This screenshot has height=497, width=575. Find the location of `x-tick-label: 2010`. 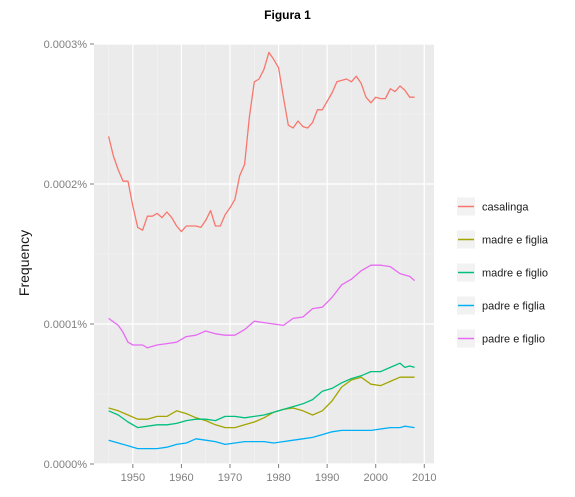

x-tick-label: 2010 is located at coordinates (424, 478).